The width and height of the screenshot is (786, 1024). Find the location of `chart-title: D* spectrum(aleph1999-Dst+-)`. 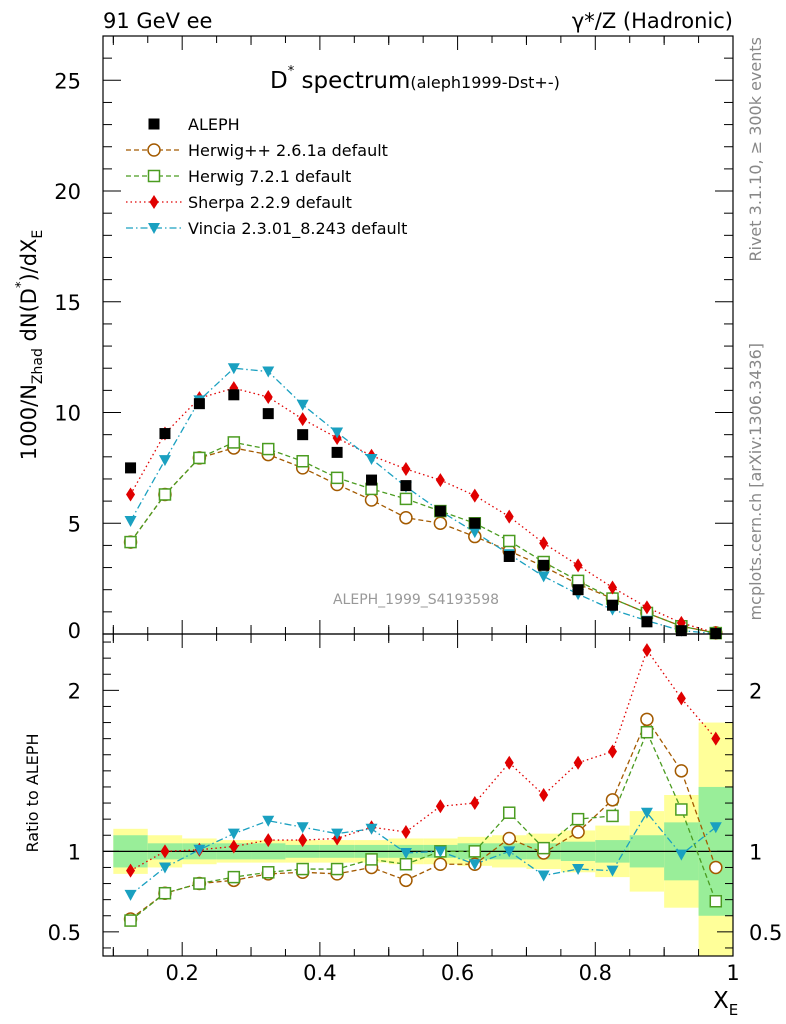

chart-title: D* spectrum(aleph1999-Dst+-) is located at coordinates (415, 79).